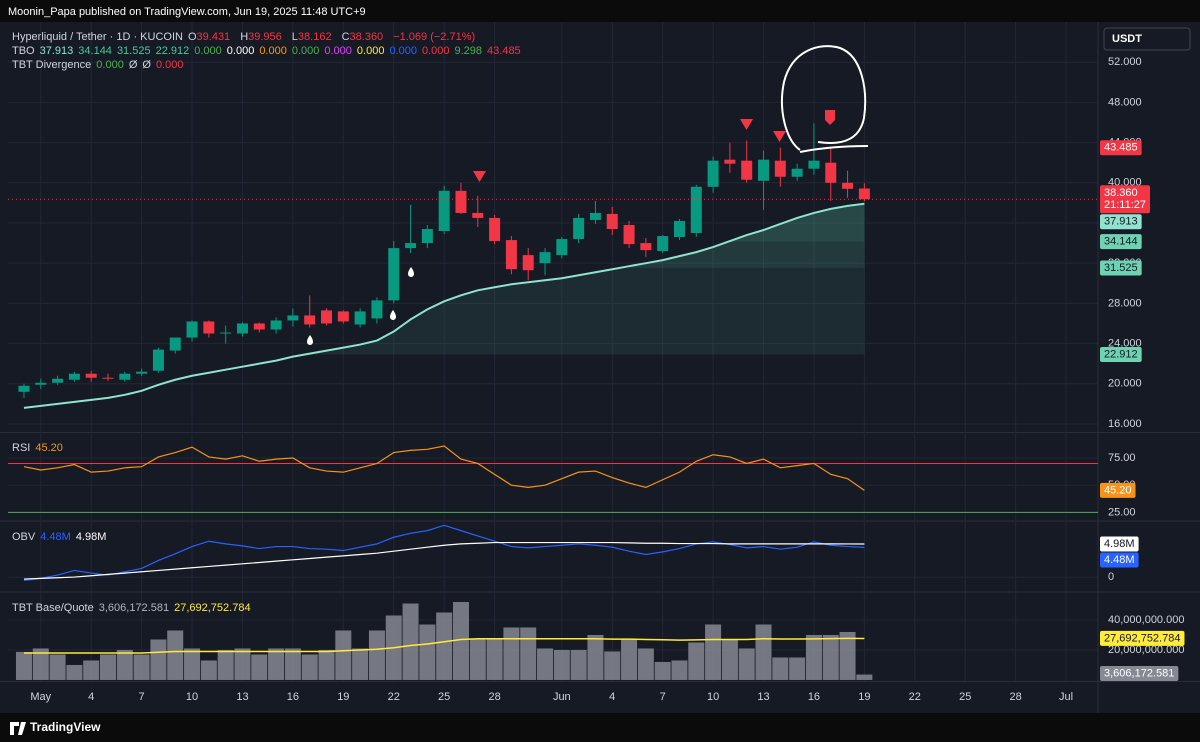 This screenshot has width=1200, height=742. I want to click on ohlc-value: 38.162, so click(314, 37).